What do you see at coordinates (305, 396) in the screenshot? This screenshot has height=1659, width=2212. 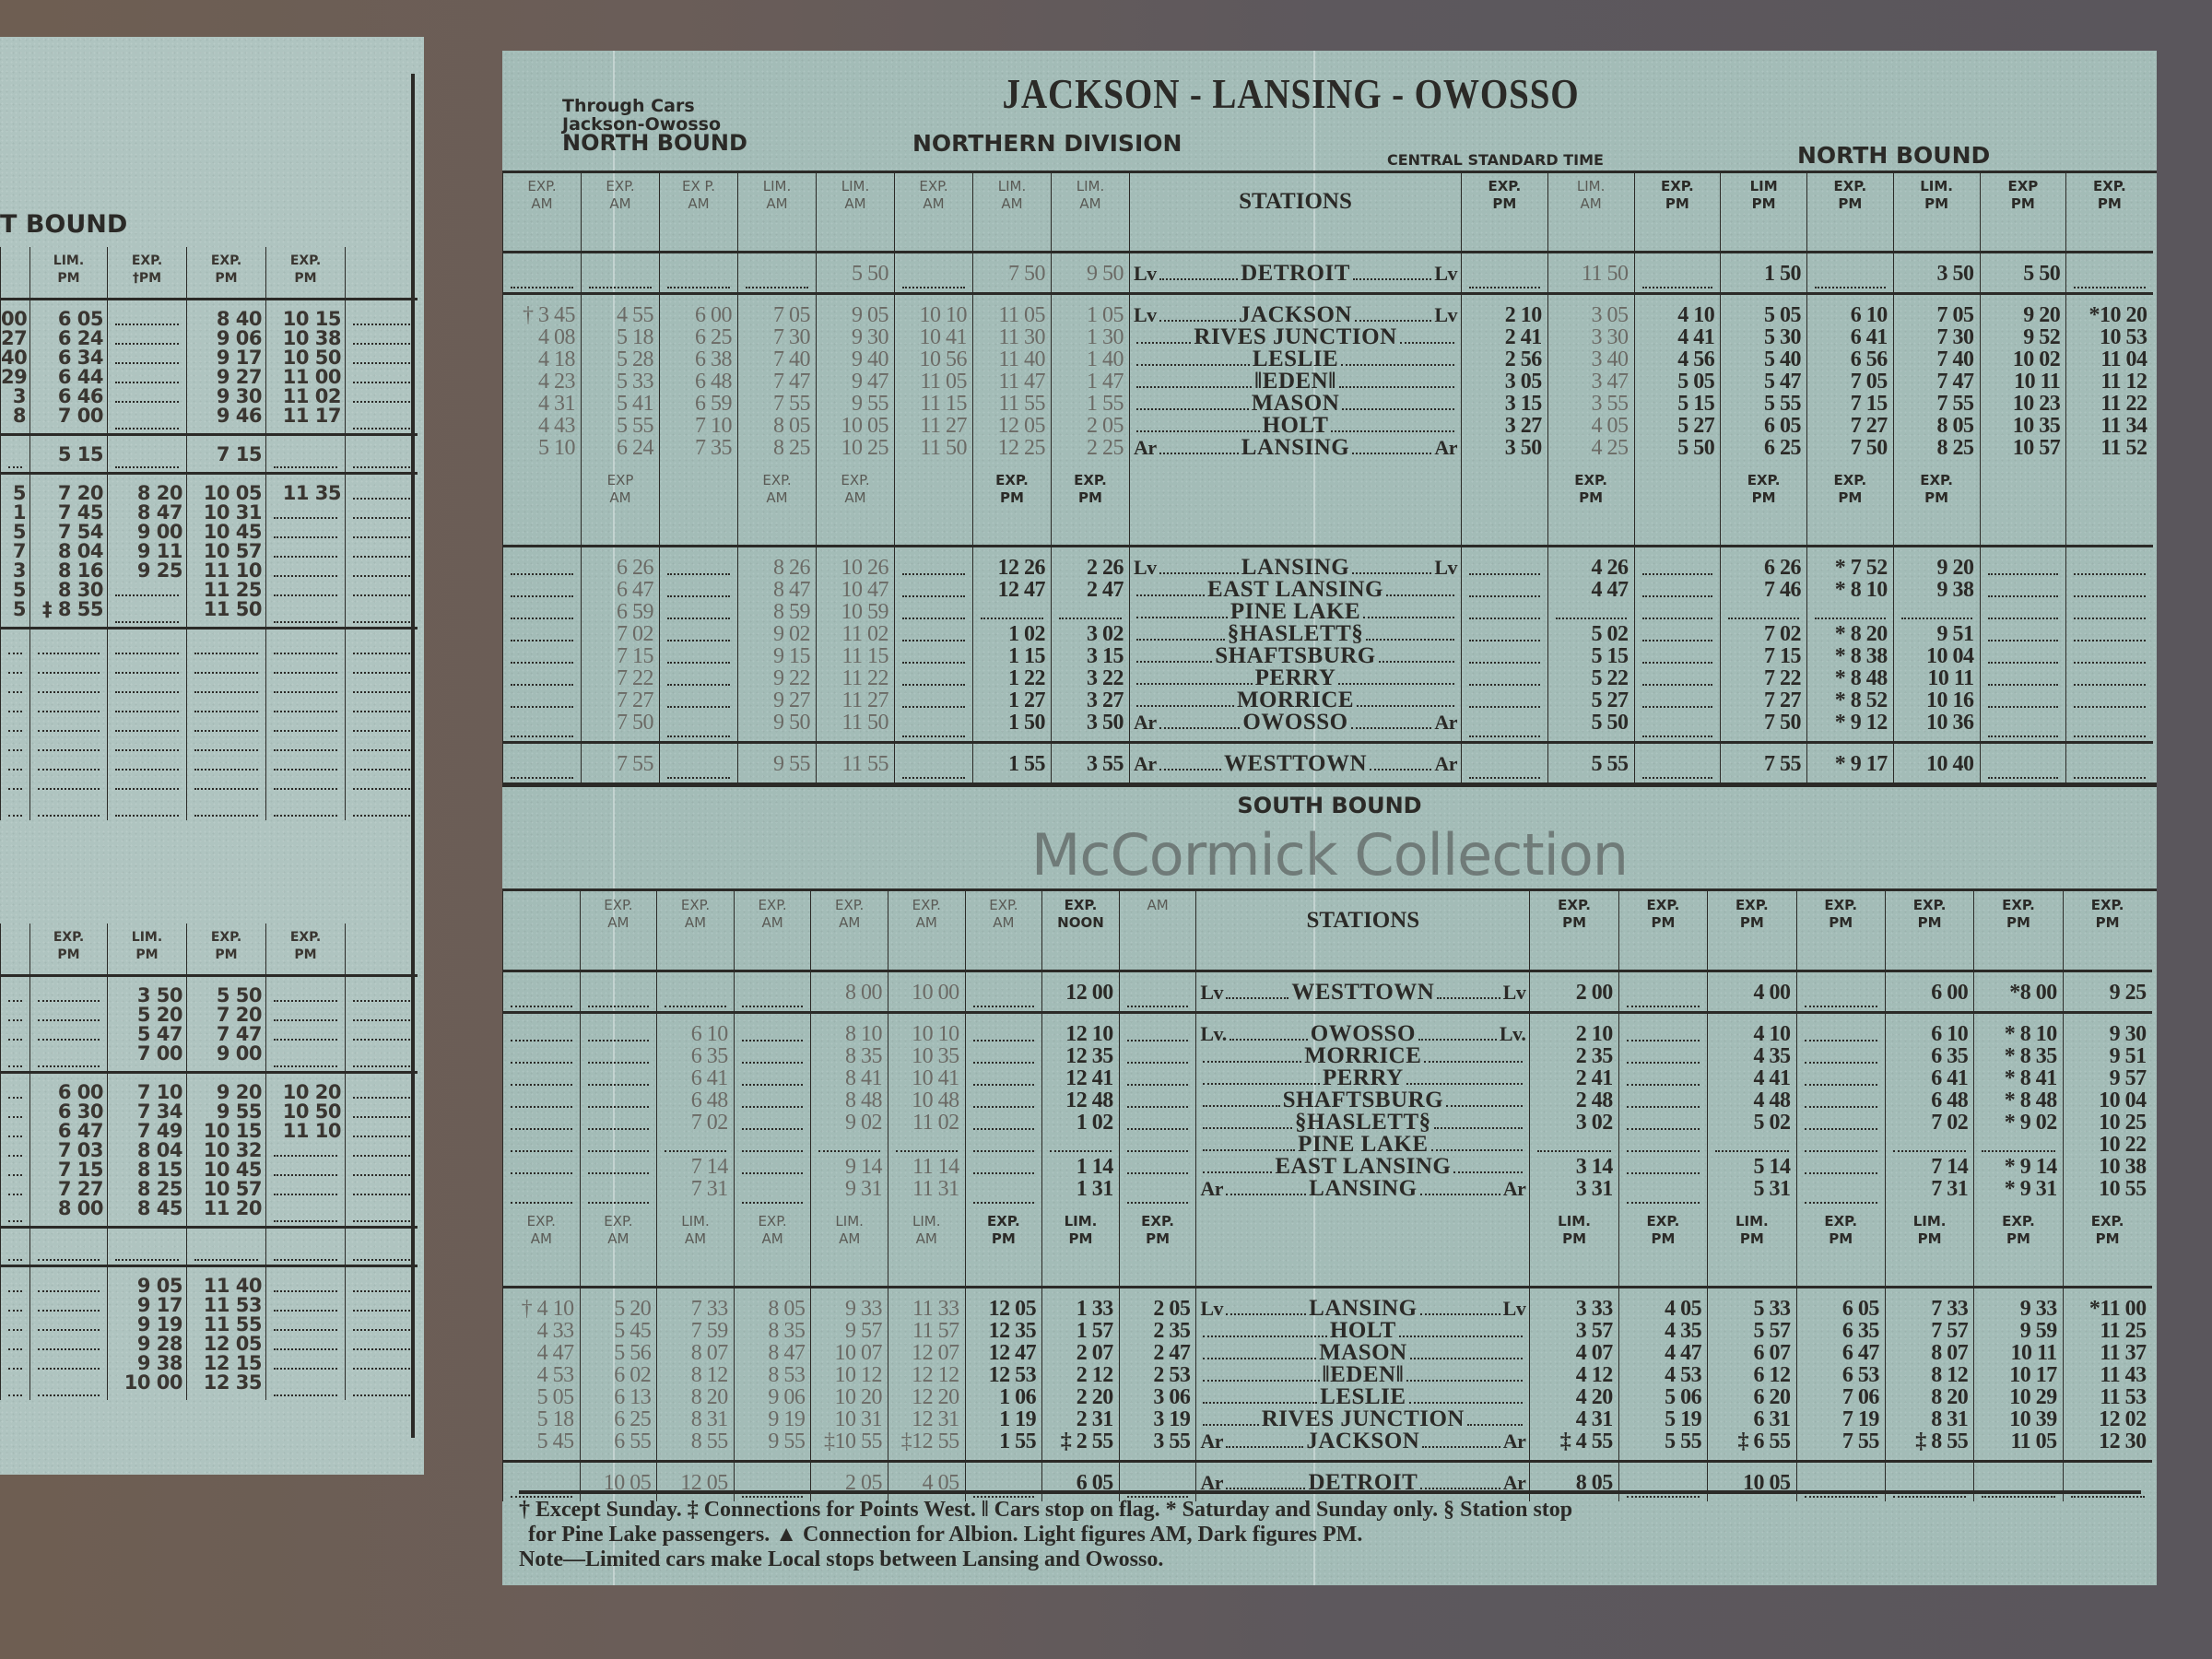 I see `time-cell: 11 02` at bounding box center [305, 396].